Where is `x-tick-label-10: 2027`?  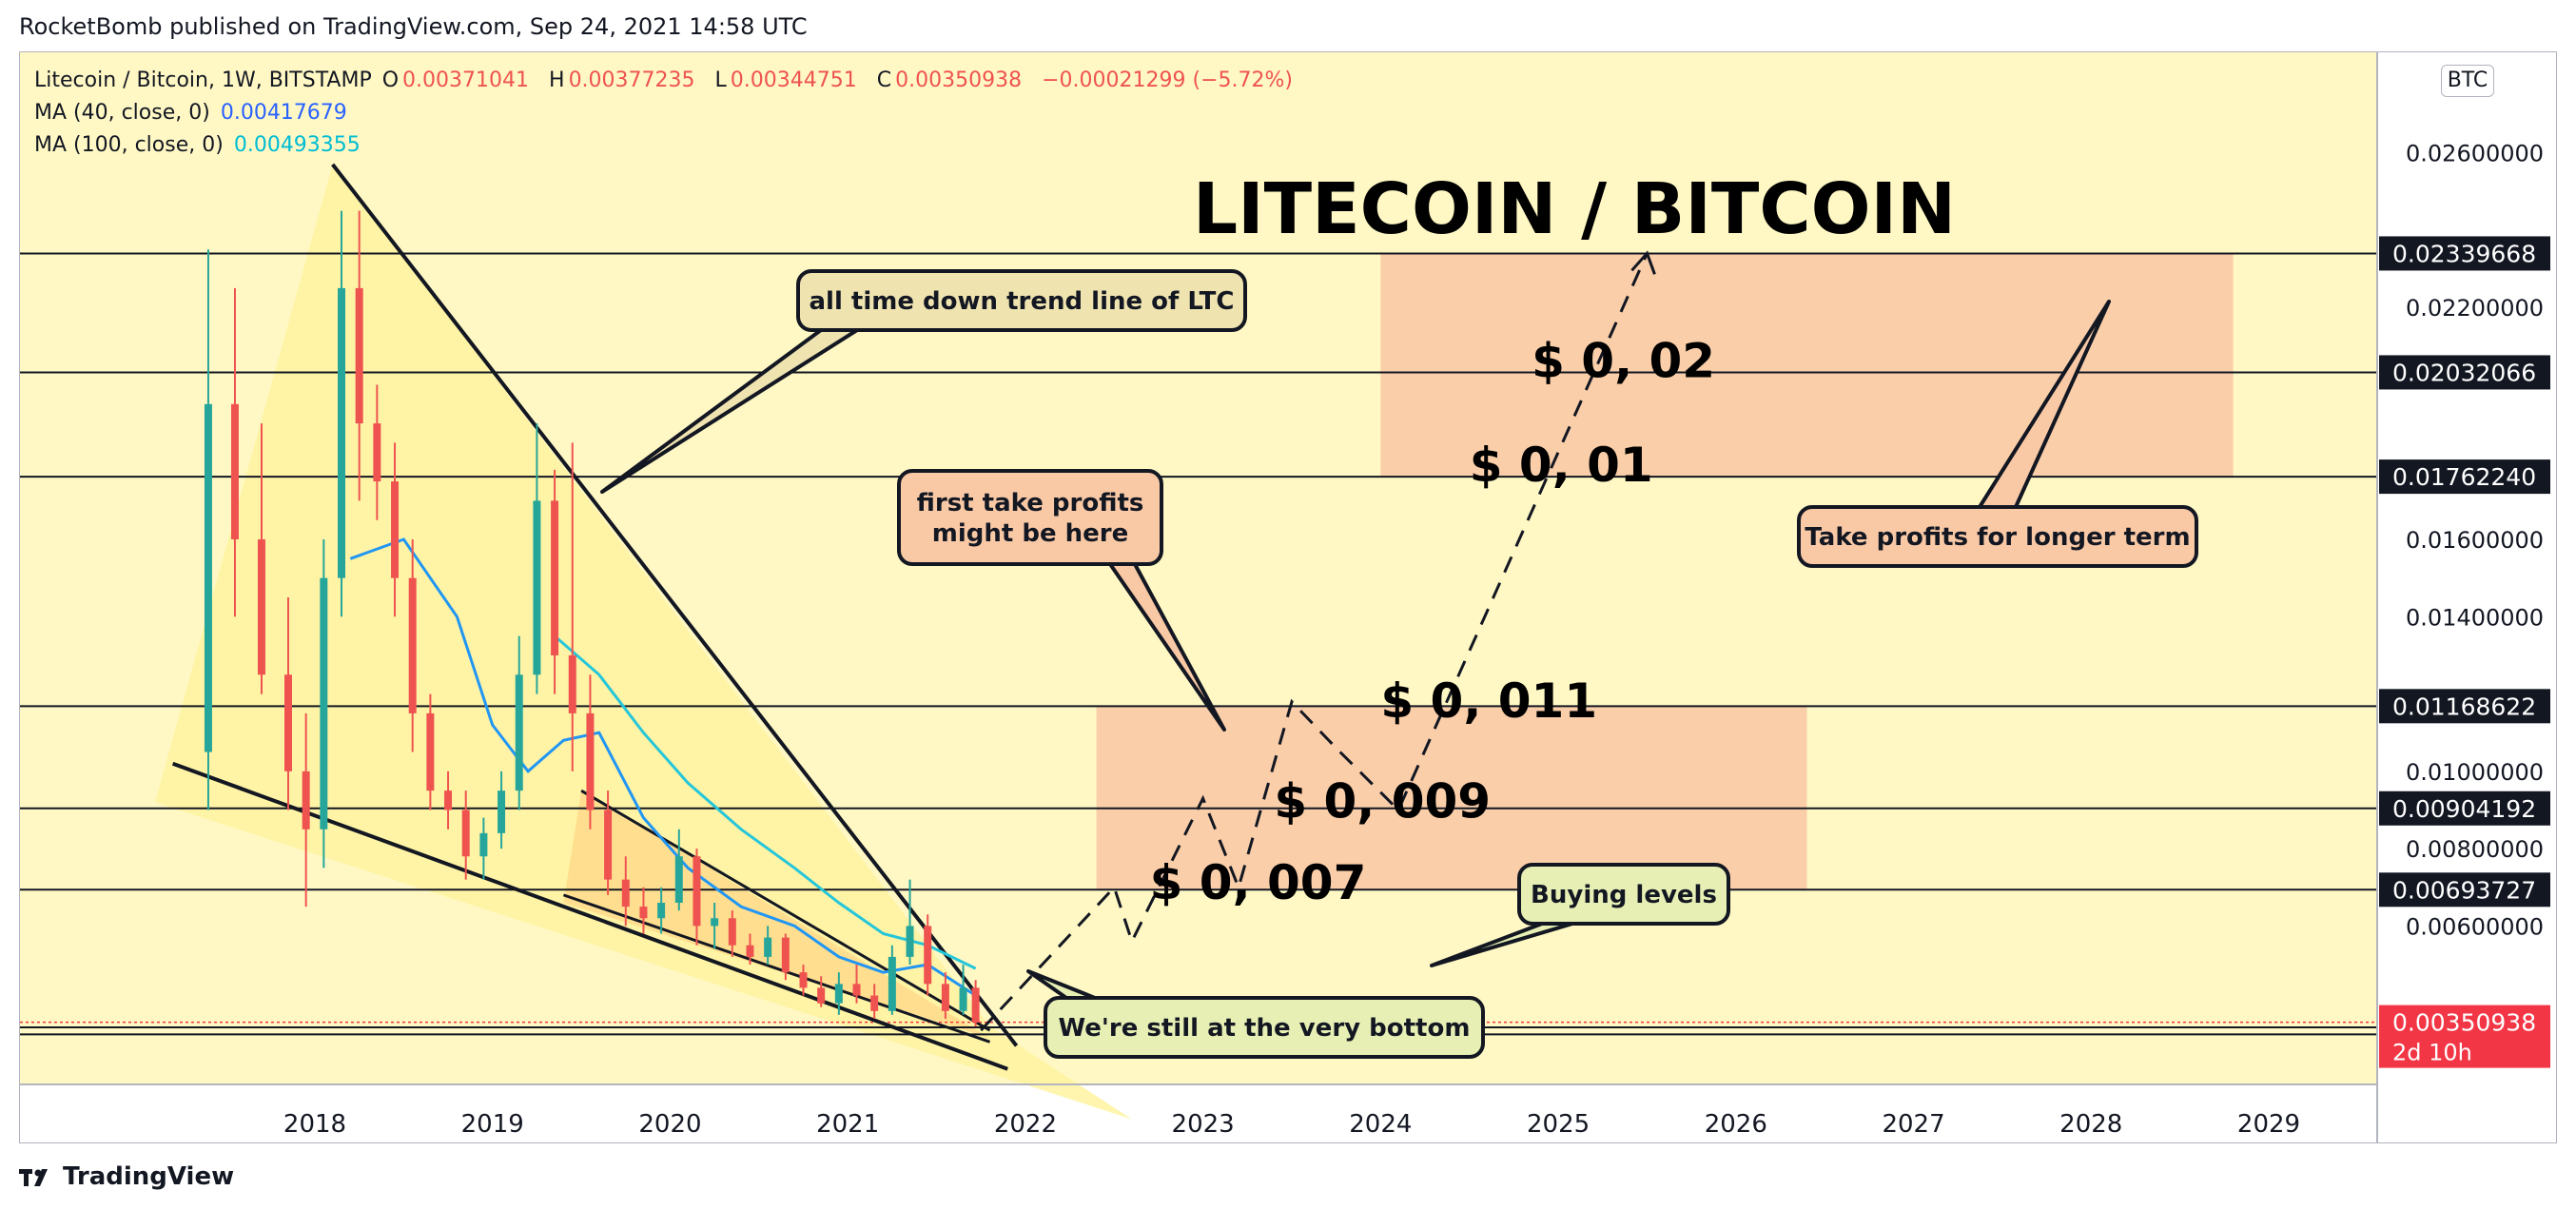 x-tick-label-10: 2027 is located at coordinates (1913, 1124).